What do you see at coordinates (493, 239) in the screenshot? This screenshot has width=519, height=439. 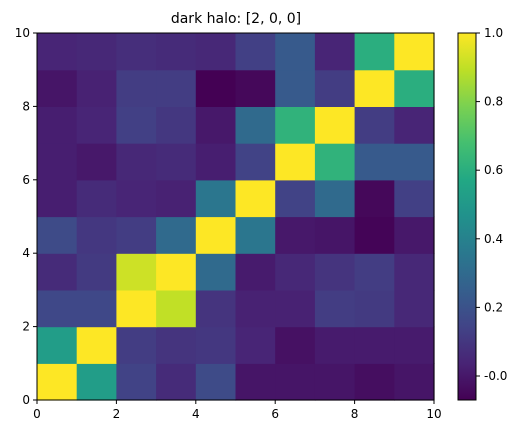 I see `colorbar-tick-label: 0.4` at bounding box center [493, 239].